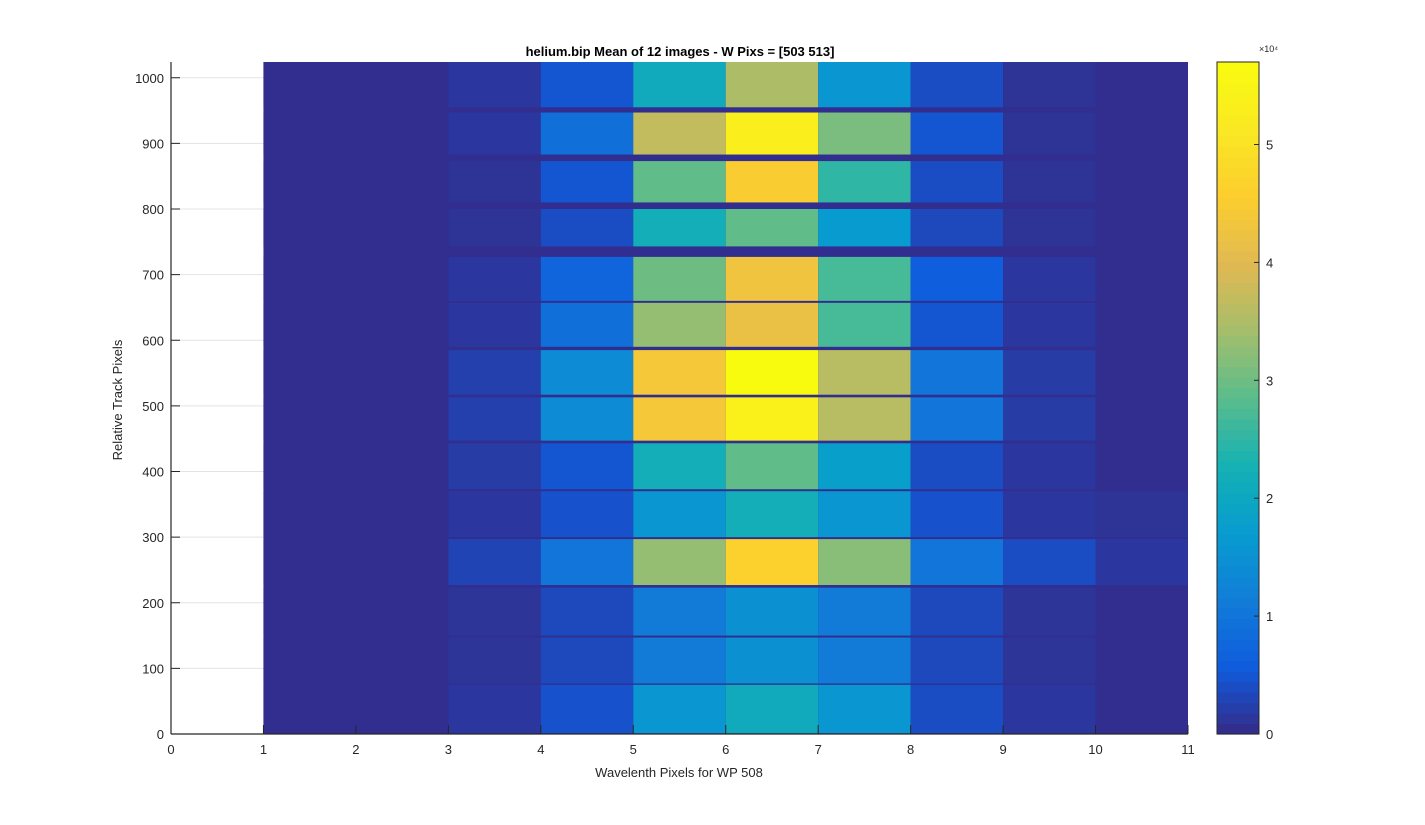  What do you see at coordinates (818, 749) in the screenshot?
I see `x-tick-label: 7` at bounding box center [818, 749].